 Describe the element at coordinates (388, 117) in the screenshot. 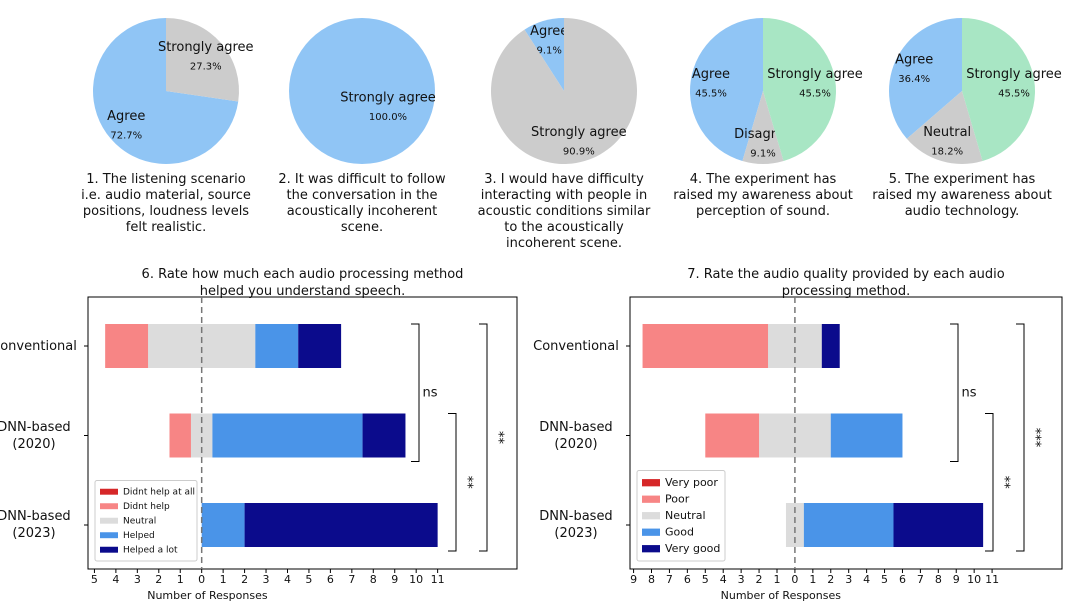

I see `pie-value-label: 100.0%` at that location.